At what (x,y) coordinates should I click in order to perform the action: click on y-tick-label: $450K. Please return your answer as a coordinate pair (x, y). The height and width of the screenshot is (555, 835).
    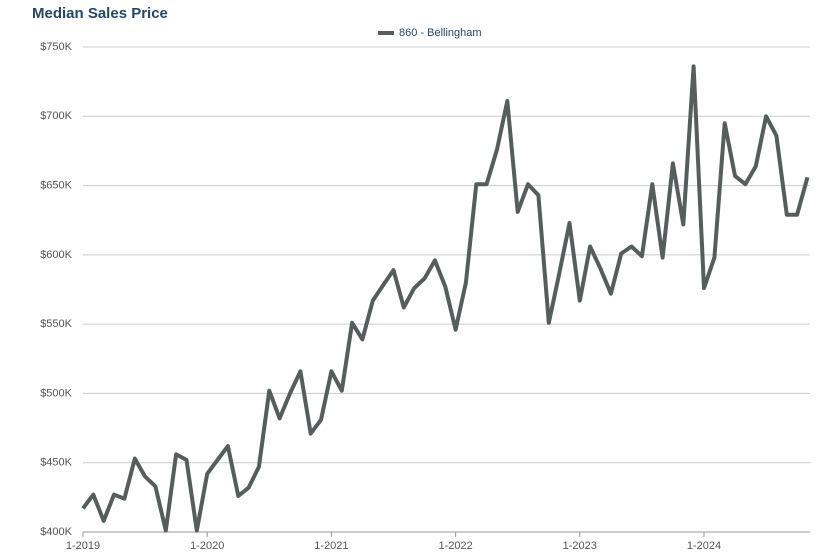
    Looking at the image, I should click on (56, 463).